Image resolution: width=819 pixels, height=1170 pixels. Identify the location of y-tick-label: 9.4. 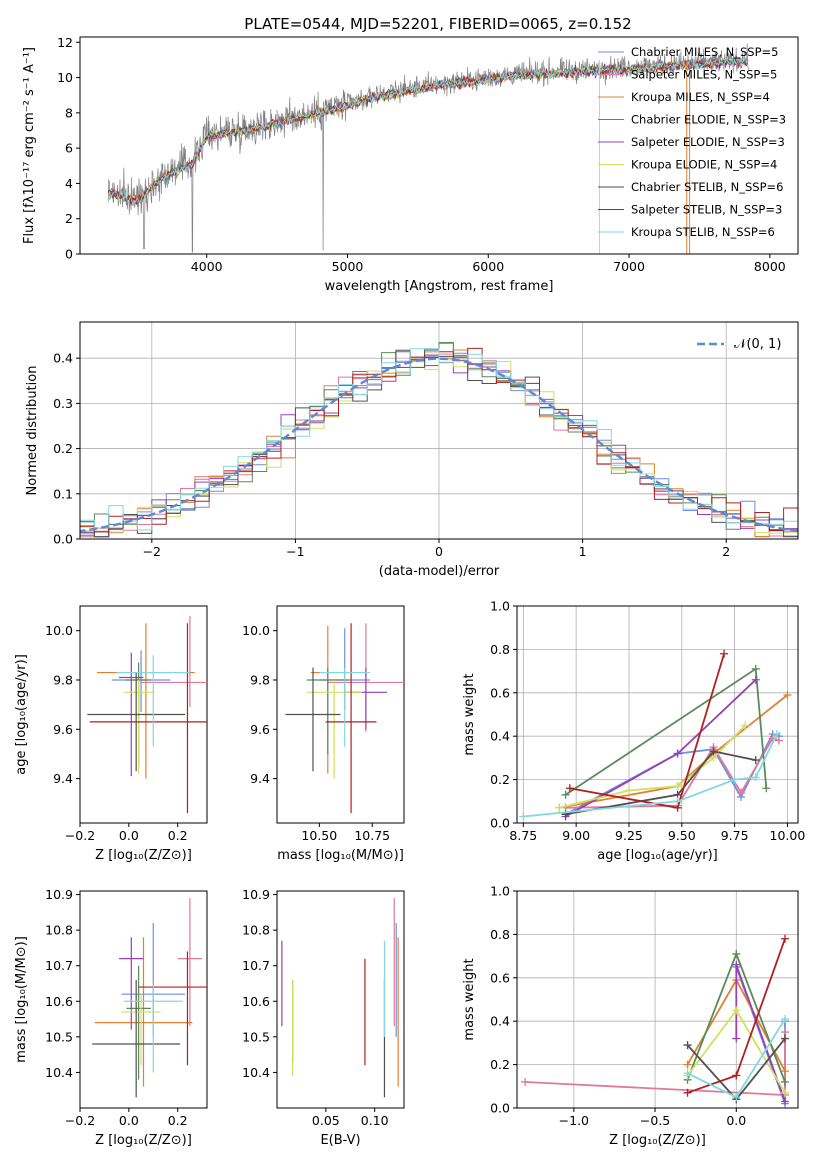
(260, 778).